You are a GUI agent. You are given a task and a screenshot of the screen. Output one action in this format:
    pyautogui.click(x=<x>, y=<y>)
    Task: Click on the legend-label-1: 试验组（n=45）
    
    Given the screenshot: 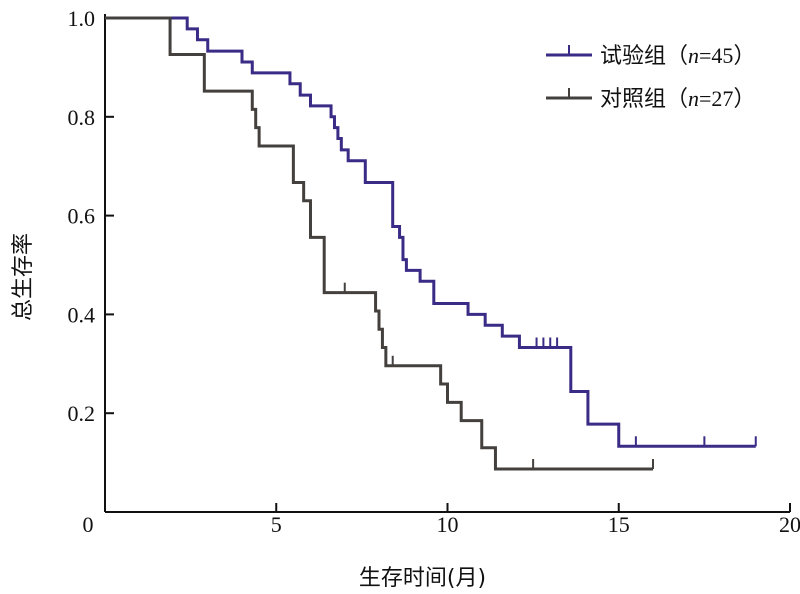 What is the action you would take?
    pyautogui.click(x=677, y=56)
    